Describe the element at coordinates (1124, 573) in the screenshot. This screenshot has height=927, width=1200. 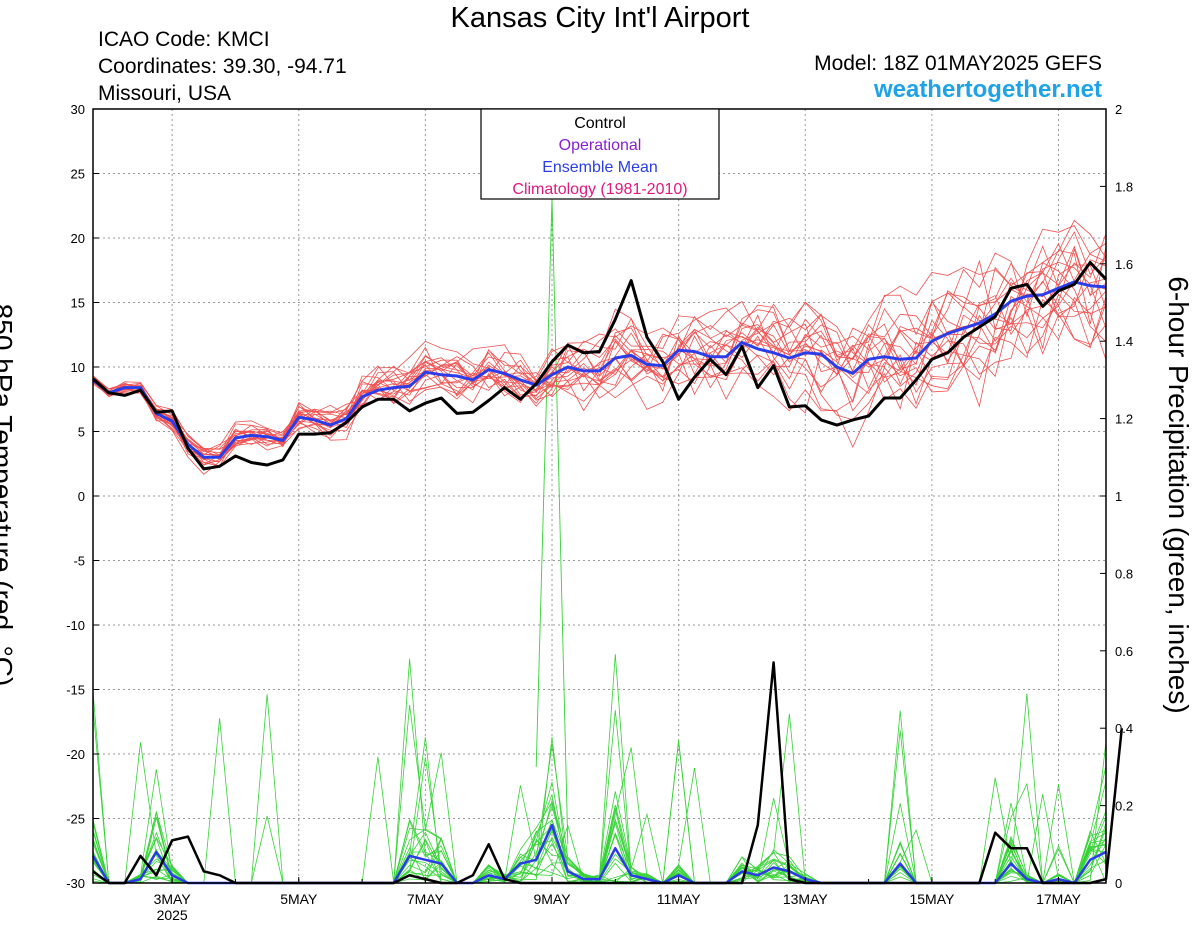
I see `right-tick-label: 0.8` at that location.